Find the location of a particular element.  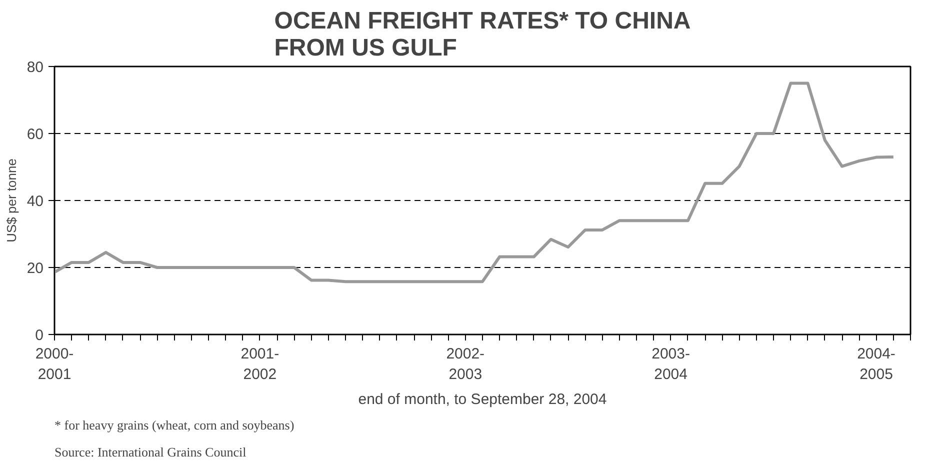

y-tick-label: 20 is located at coordinates (35, 268).